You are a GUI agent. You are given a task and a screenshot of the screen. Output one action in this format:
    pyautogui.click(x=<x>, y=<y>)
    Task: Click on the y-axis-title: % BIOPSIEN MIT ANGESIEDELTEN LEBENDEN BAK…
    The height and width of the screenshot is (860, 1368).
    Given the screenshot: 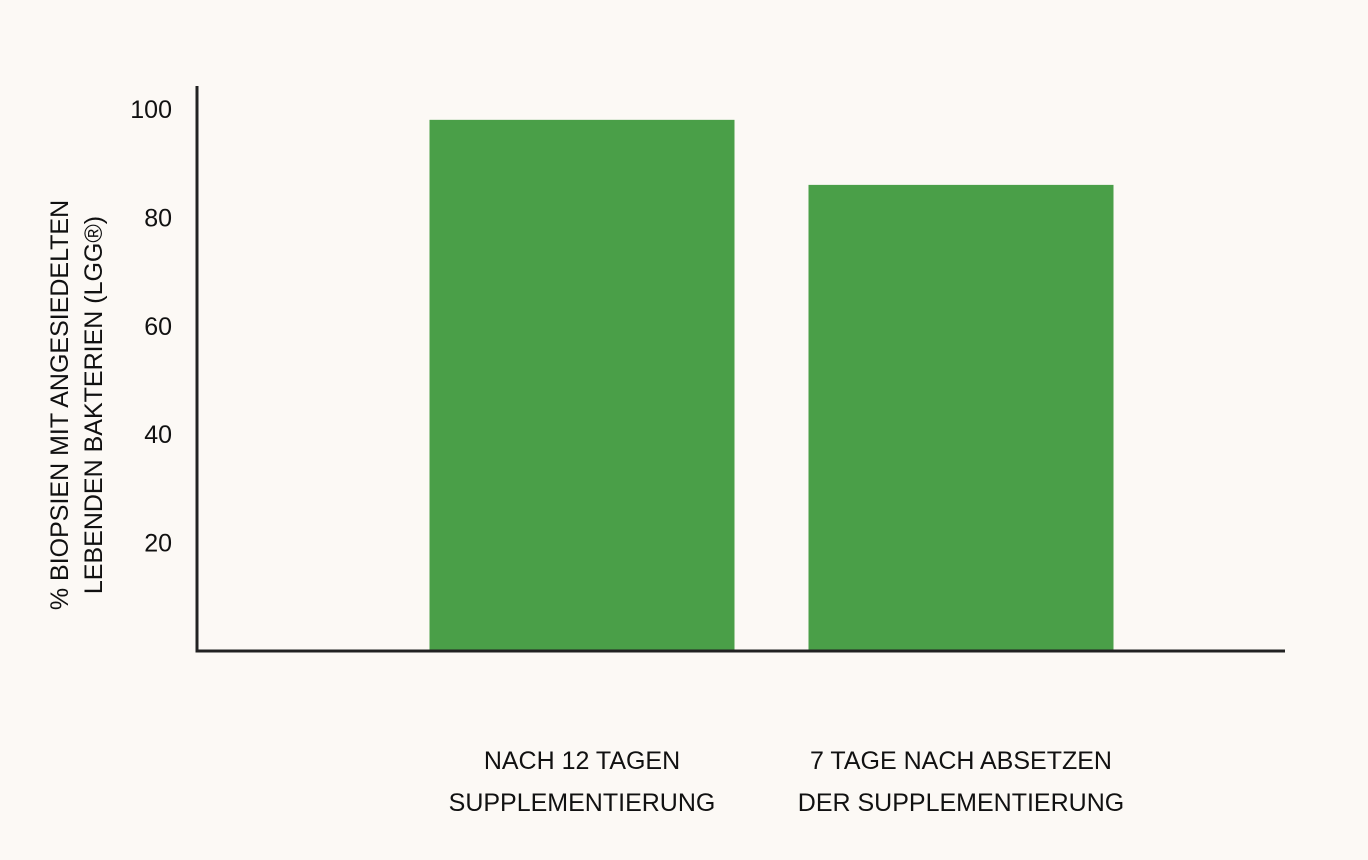 What is the action you would take?
    pyautogui.click(x=77, y=405)
    